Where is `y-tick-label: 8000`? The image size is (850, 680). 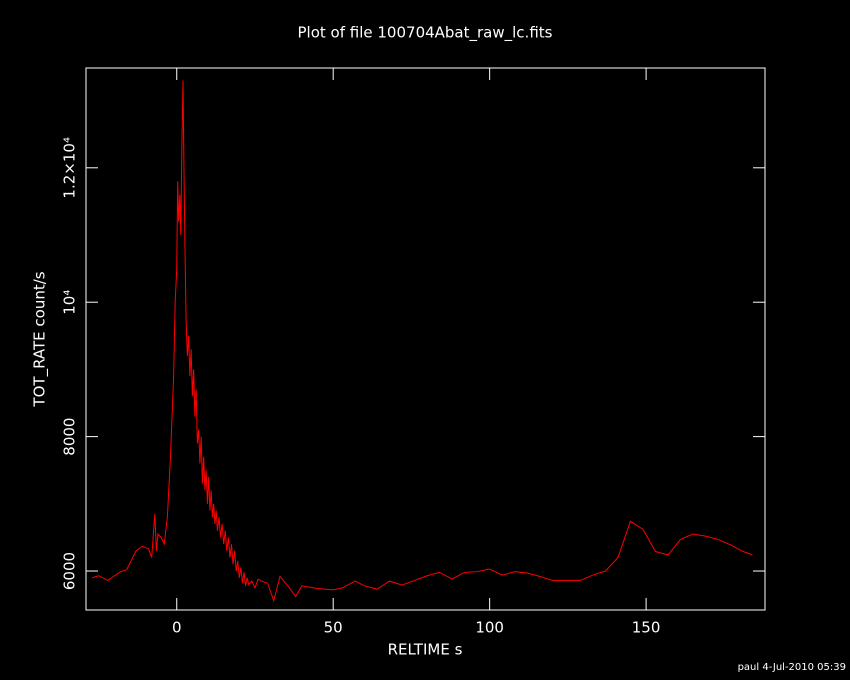 y-tick-label: 8000 is located at coordinates (70, 437).